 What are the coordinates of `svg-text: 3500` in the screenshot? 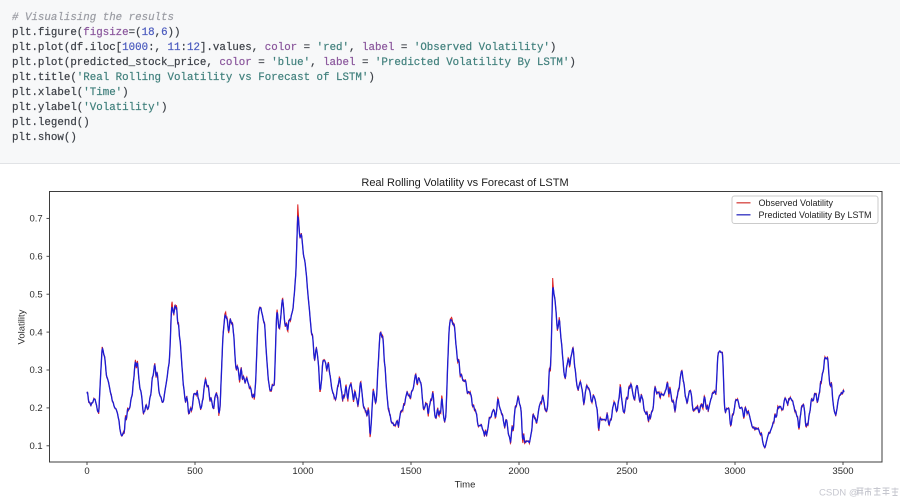 It's located at (842, 471).